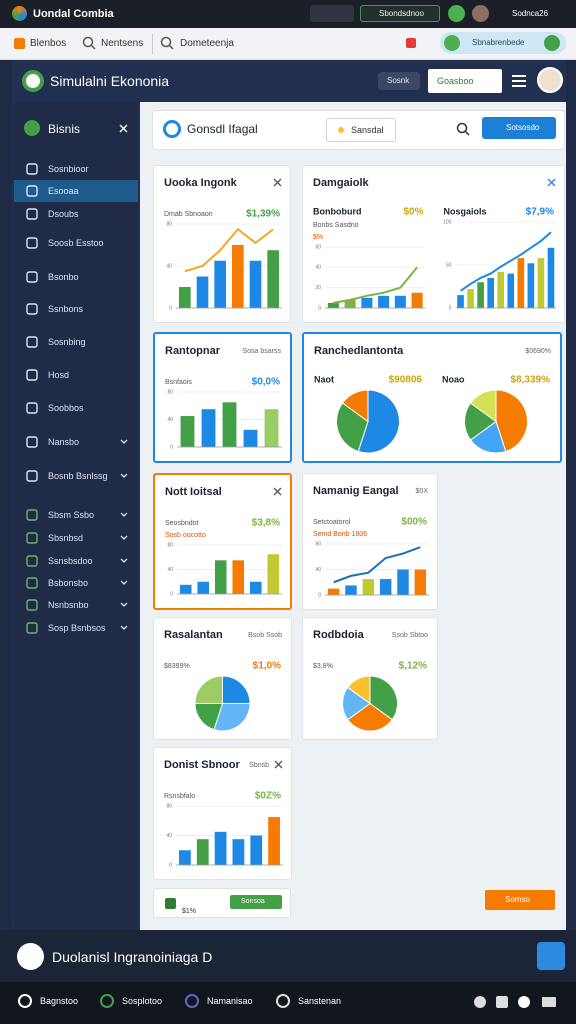  What do you see at coordinates (67, 342) in the screenshot?
I see `sidebar-item: Sosnbing` at bounding box center [67, 342].